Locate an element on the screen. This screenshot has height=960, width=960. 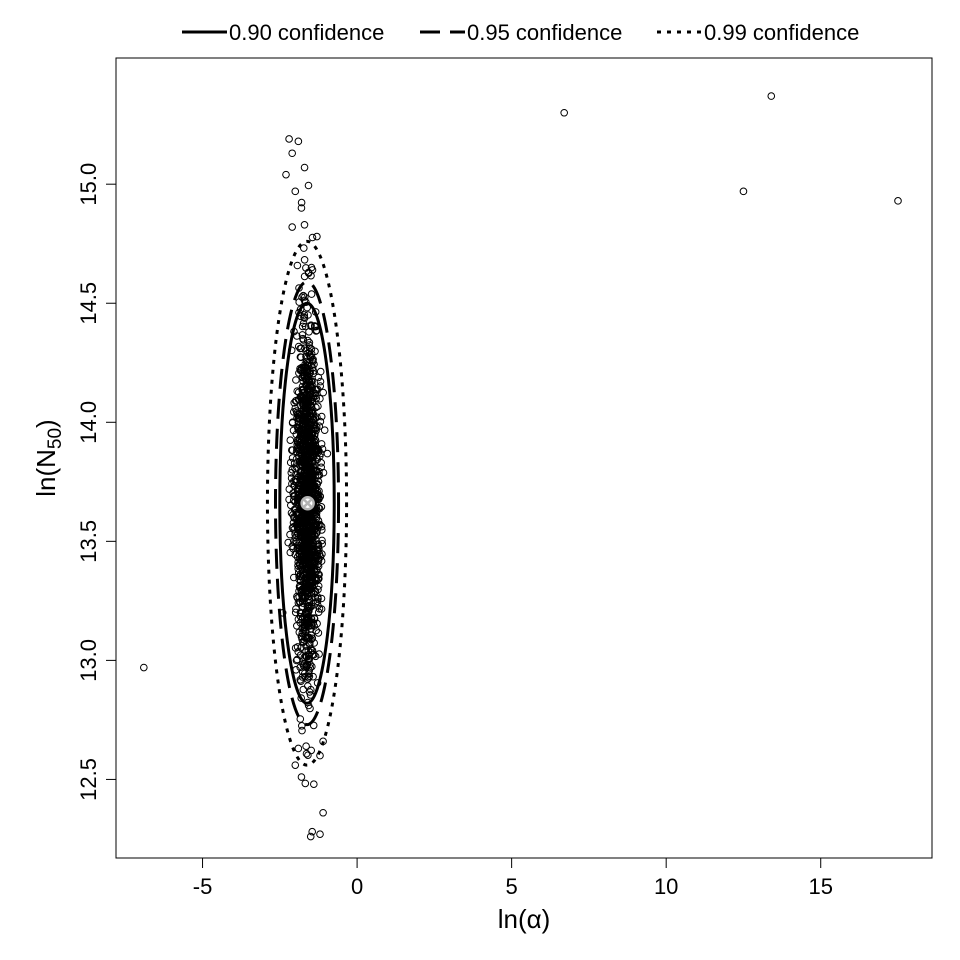
point-estimate-marker is located at coordinates (307, 503).